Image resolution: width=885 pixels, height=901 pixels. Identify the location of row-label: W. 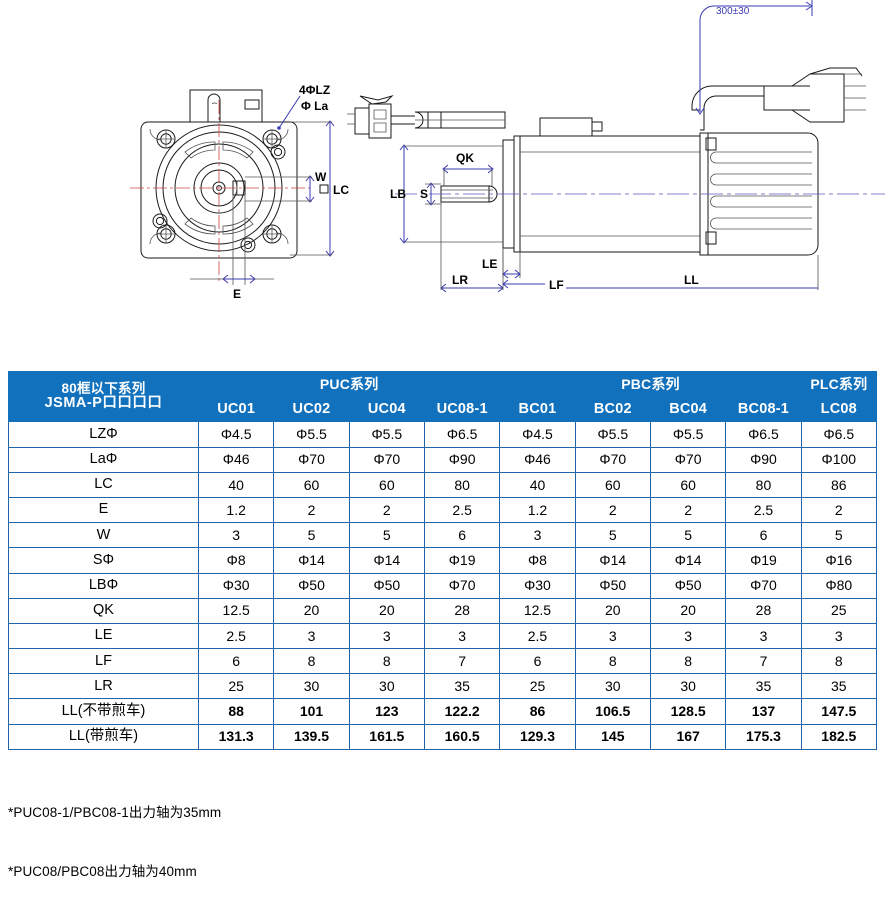
(103, 535).